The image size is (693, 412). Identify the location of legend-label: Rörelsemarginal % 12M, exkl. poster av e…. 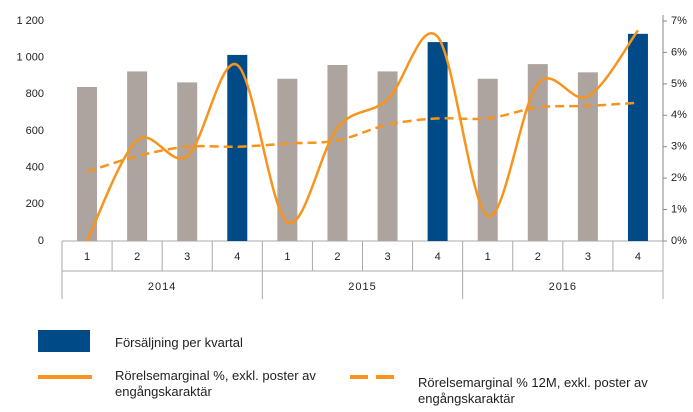
(533, 390).